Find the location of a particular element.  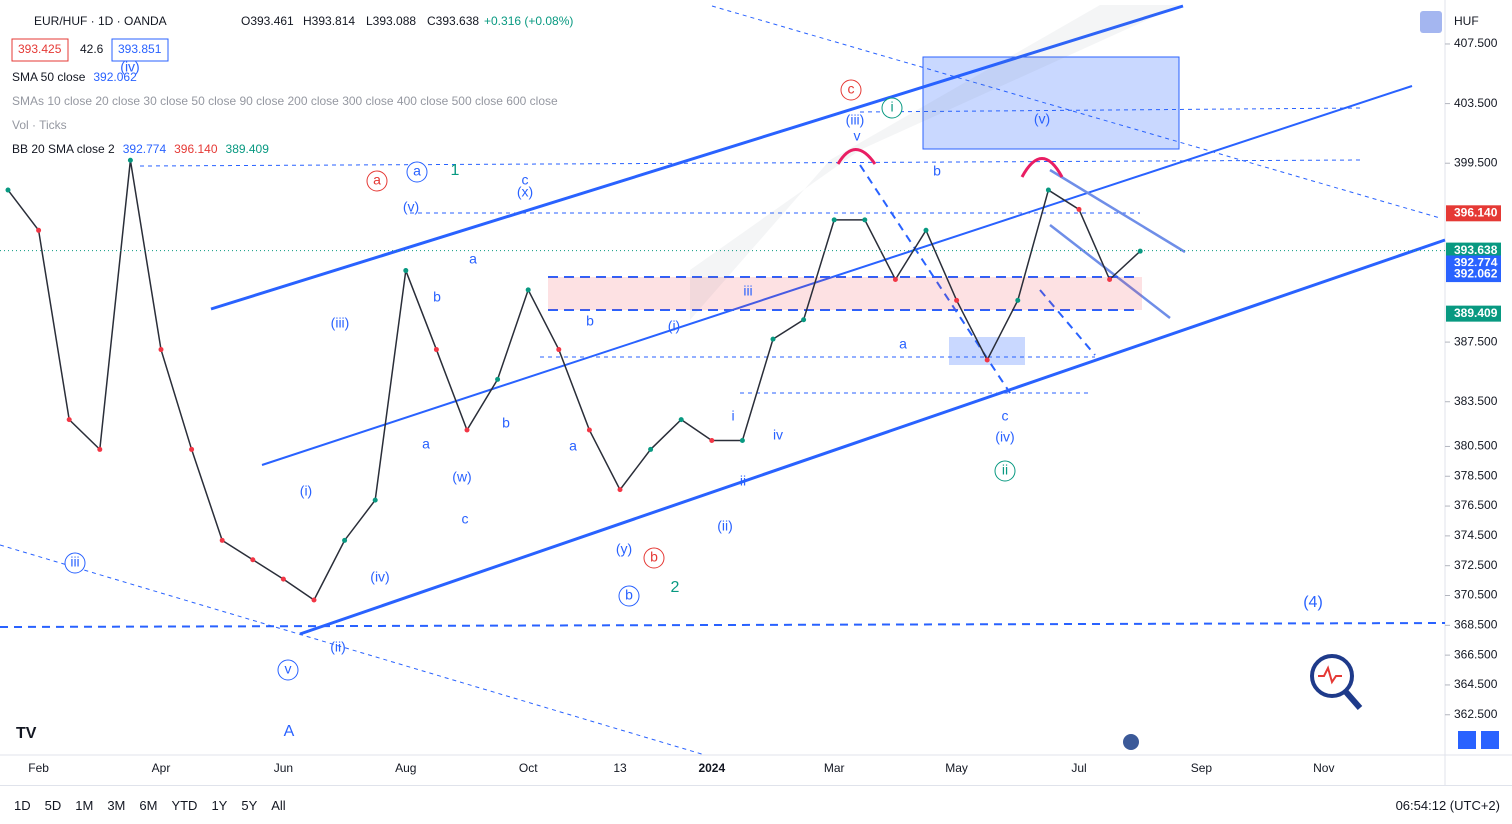

indicator-value: 396.140 is located at coordinates (196, 149).